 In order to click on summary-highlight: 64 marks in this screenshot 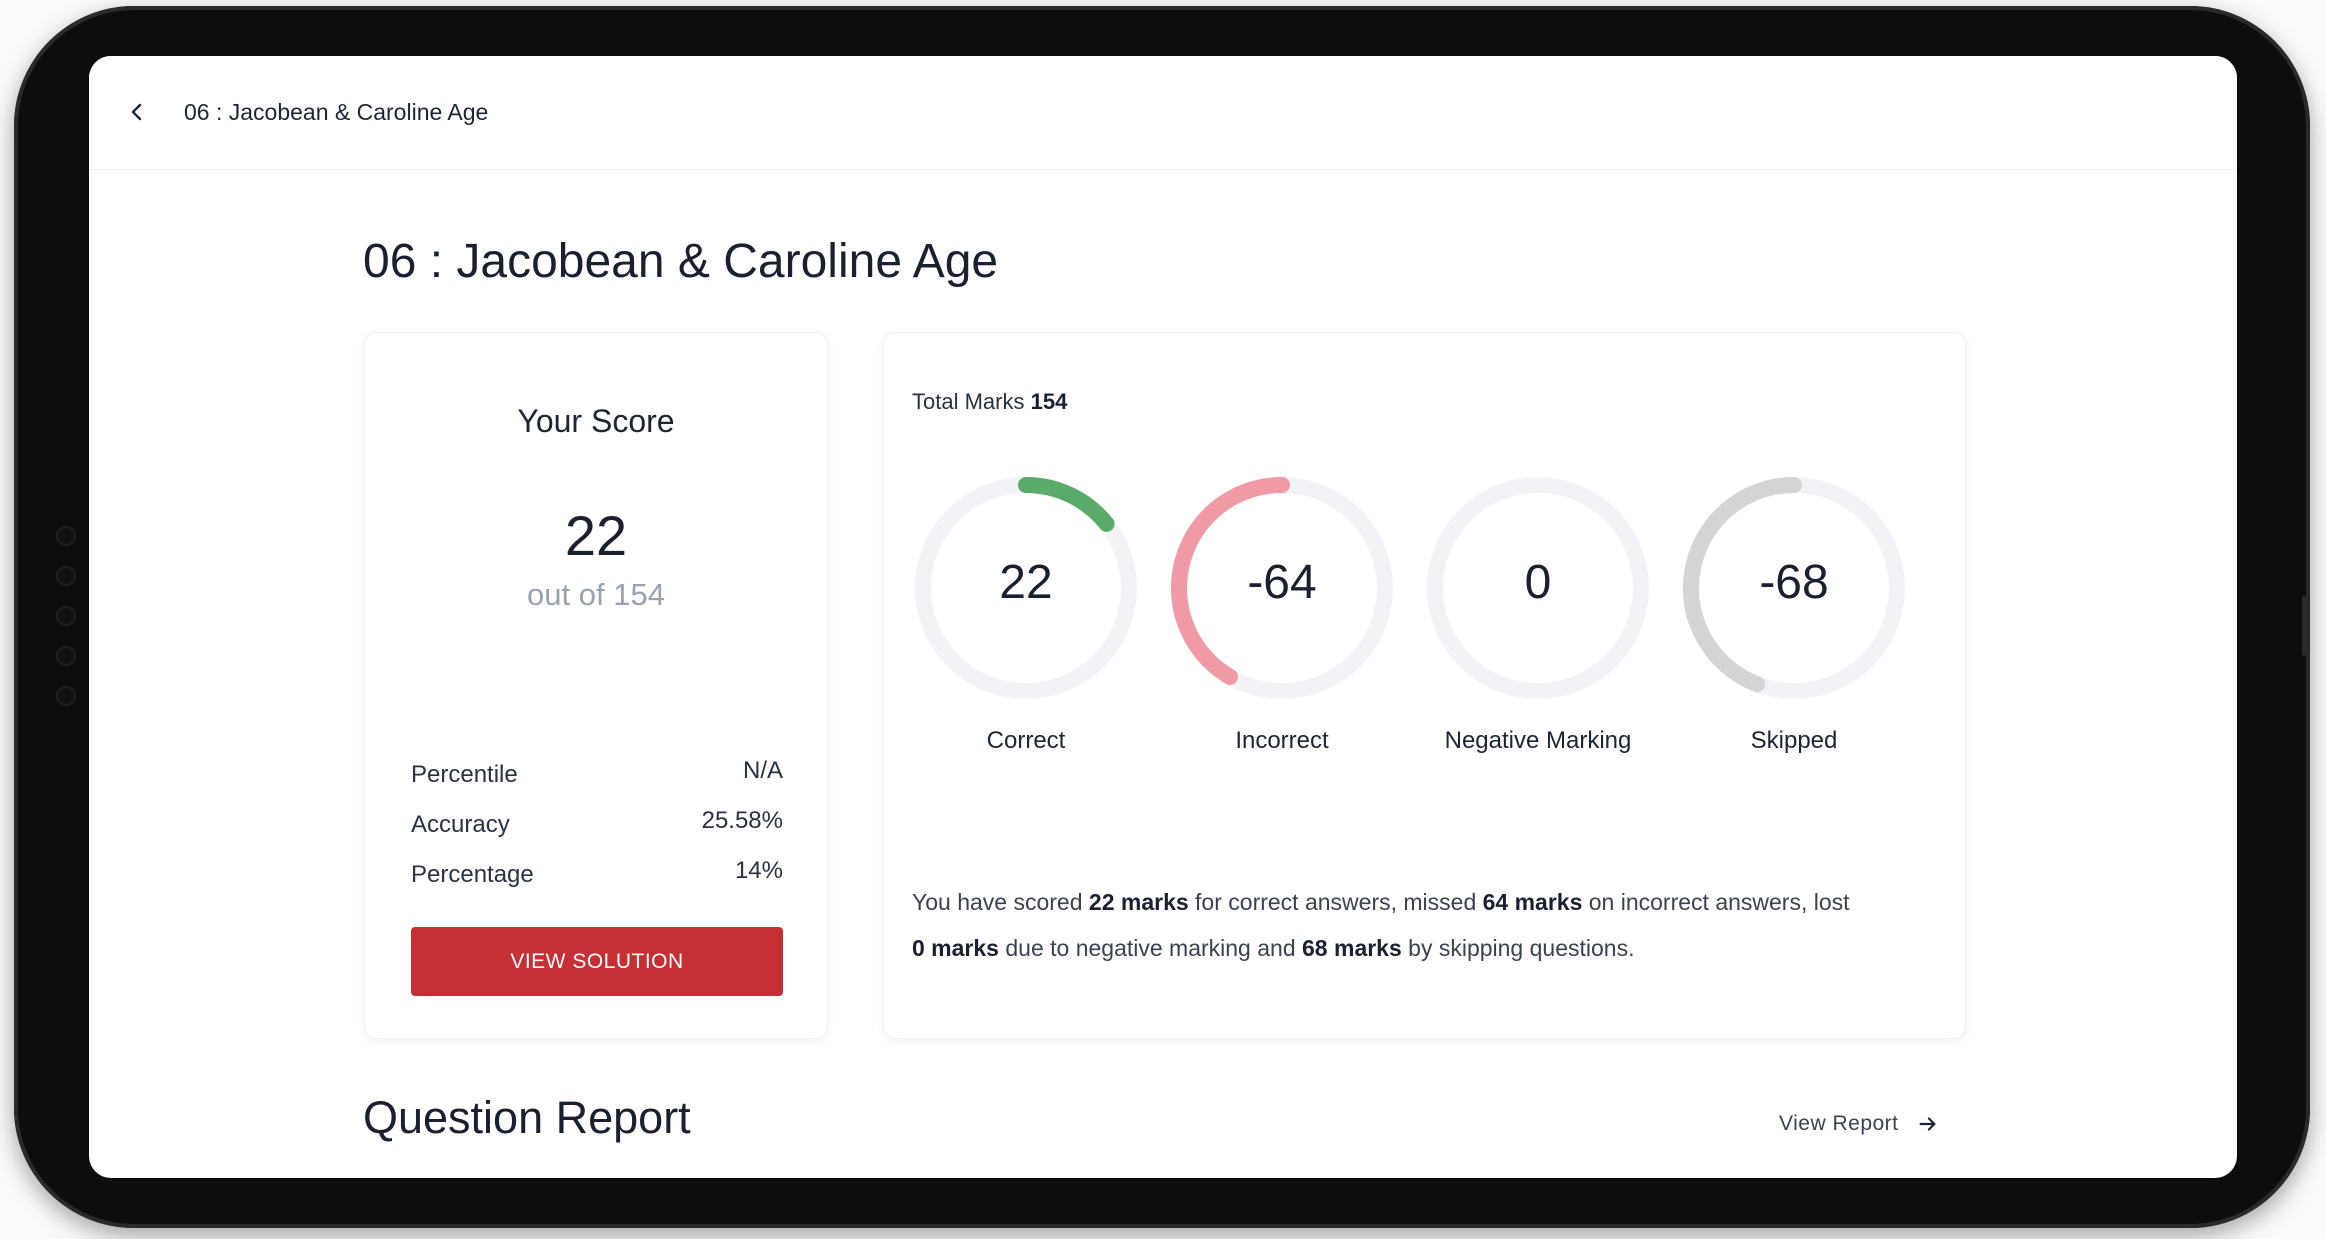, I will do `click(1532, 902)`.